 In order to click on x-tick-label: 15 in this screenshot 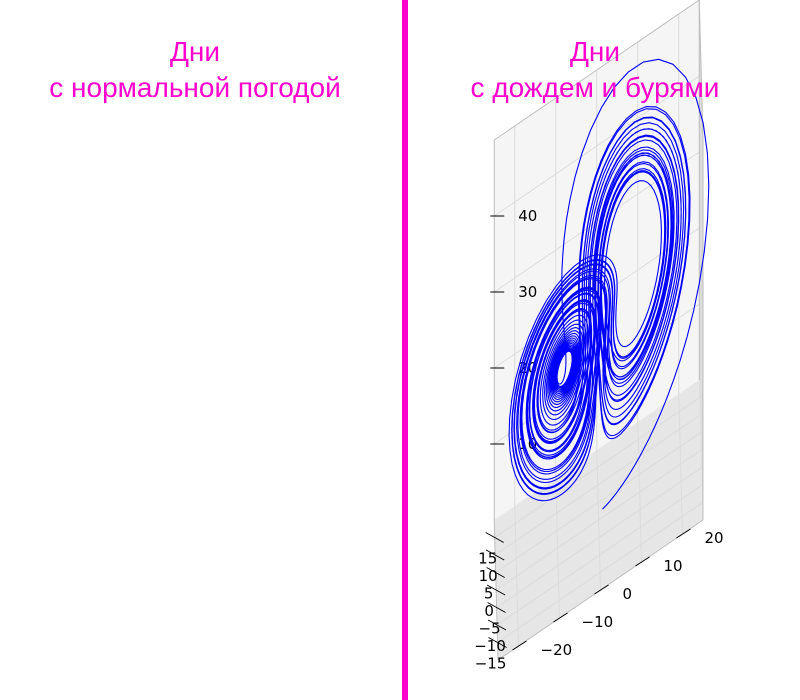, I will do `click(487, 559)`.